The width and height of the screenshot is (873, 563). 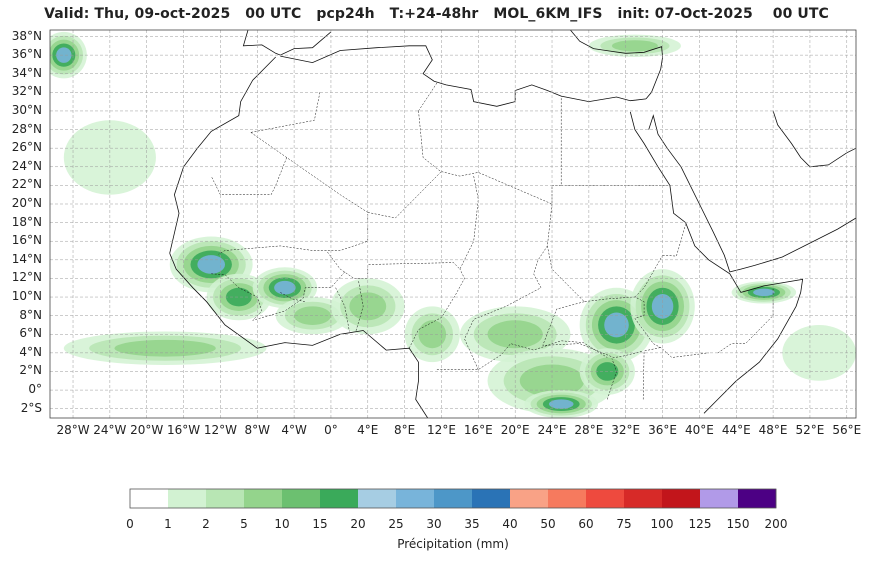 What do you see at coordinates (147, 430) in the screenshot?
I see `lon-label: 20°W` at bounding box center [147, 430].